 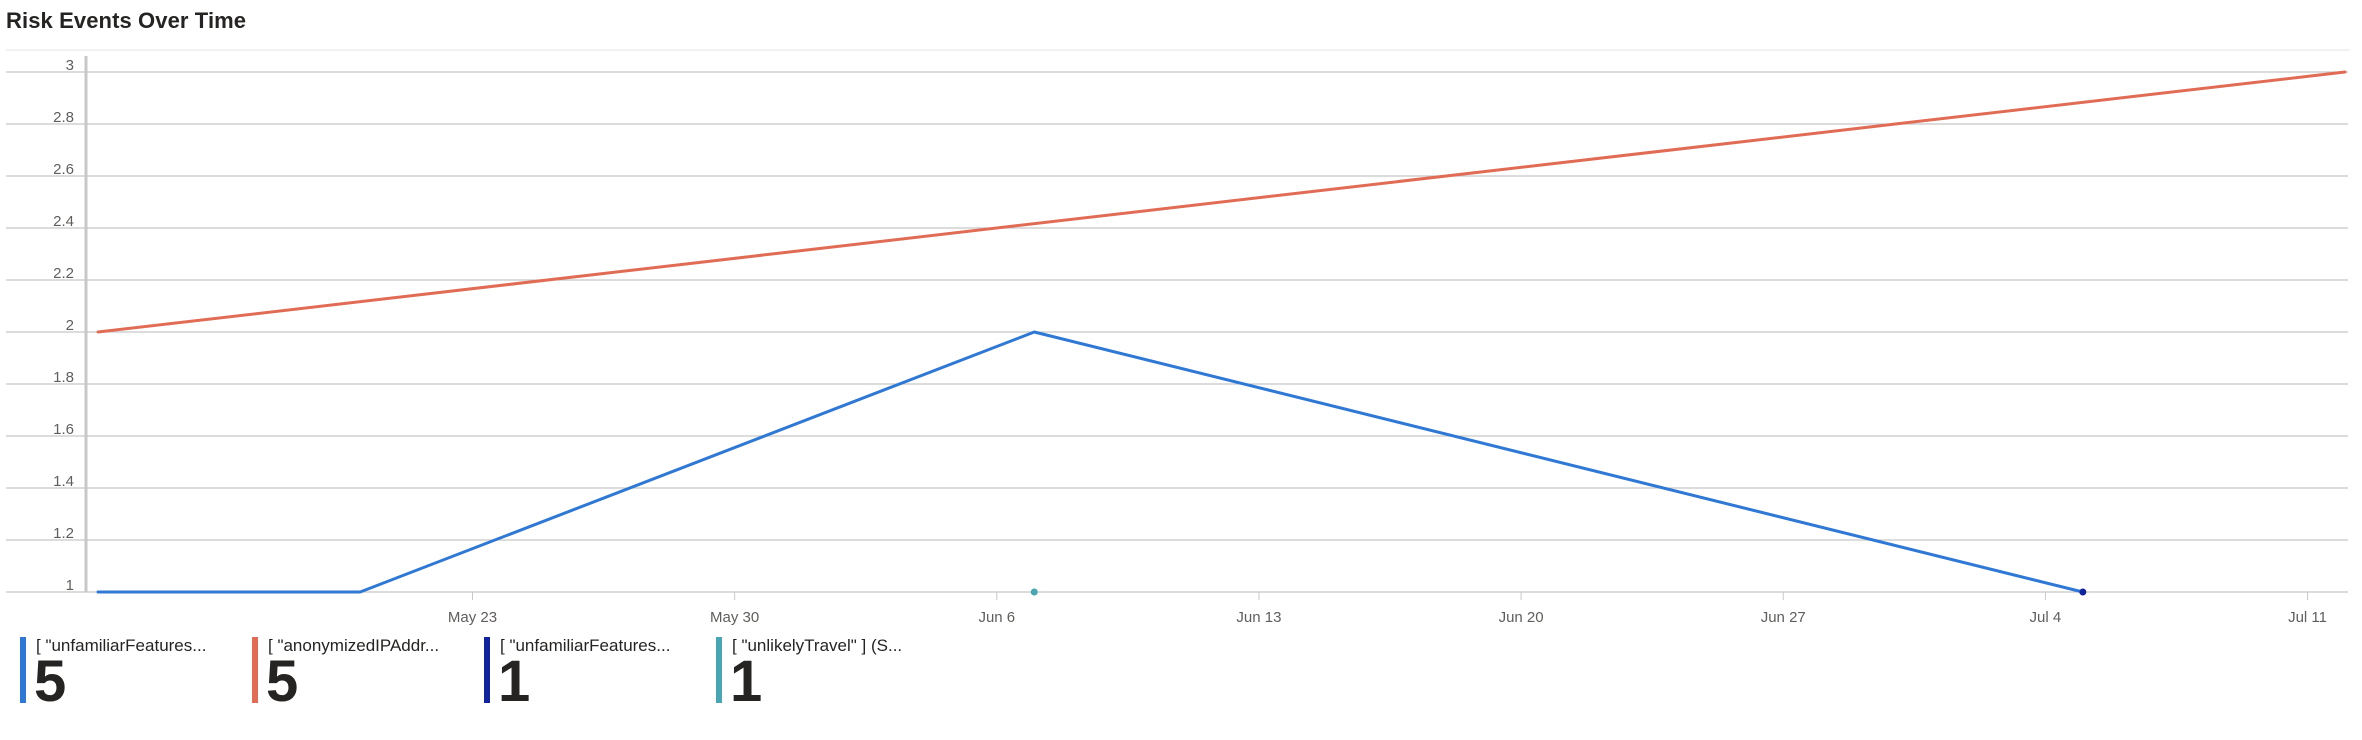 I want to click on y-tick-label: 2.4, so click(x=63, y=221).